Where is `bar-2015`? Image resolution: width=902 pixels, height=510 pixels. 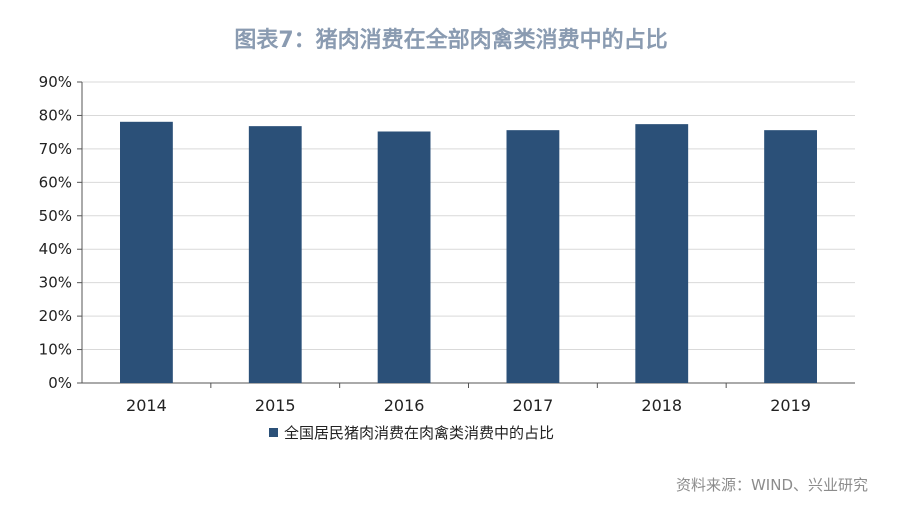
bar-2015 is located at coordinates (275, 254).